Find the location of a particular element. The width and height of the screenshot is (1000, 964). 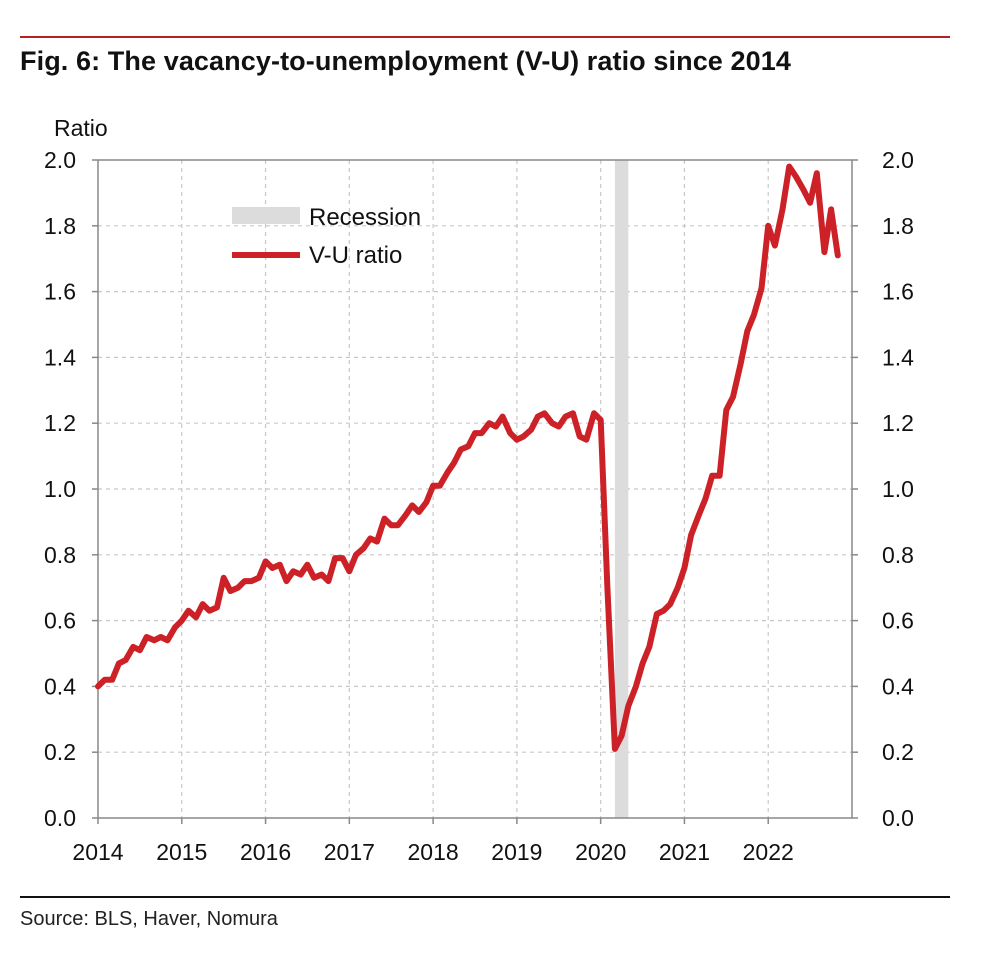

y-tick-label-right: 1.2 is located at coordinates (898, 423).